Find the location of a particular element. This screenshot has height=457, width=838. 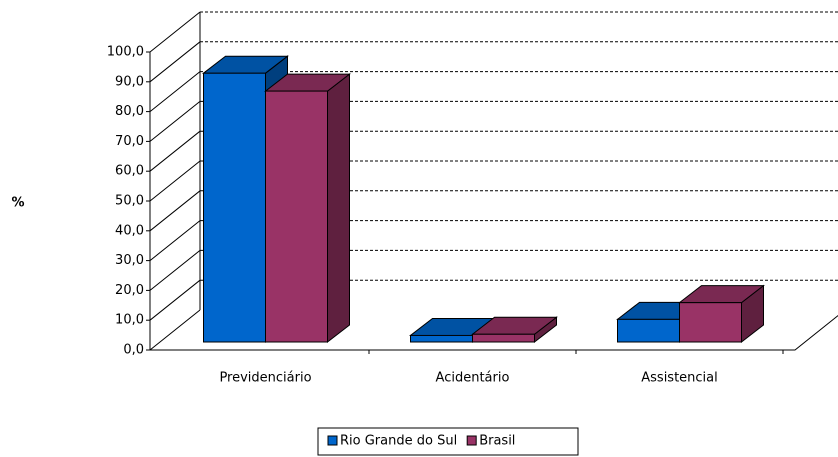

y-tick-label: 40,0 is located at coordinates (129, 230).